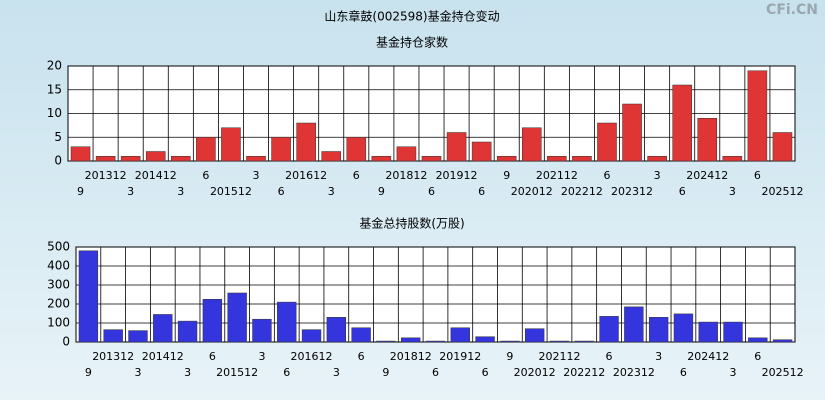  I want to click on x-tick-label: 201412, so click(156, 175).